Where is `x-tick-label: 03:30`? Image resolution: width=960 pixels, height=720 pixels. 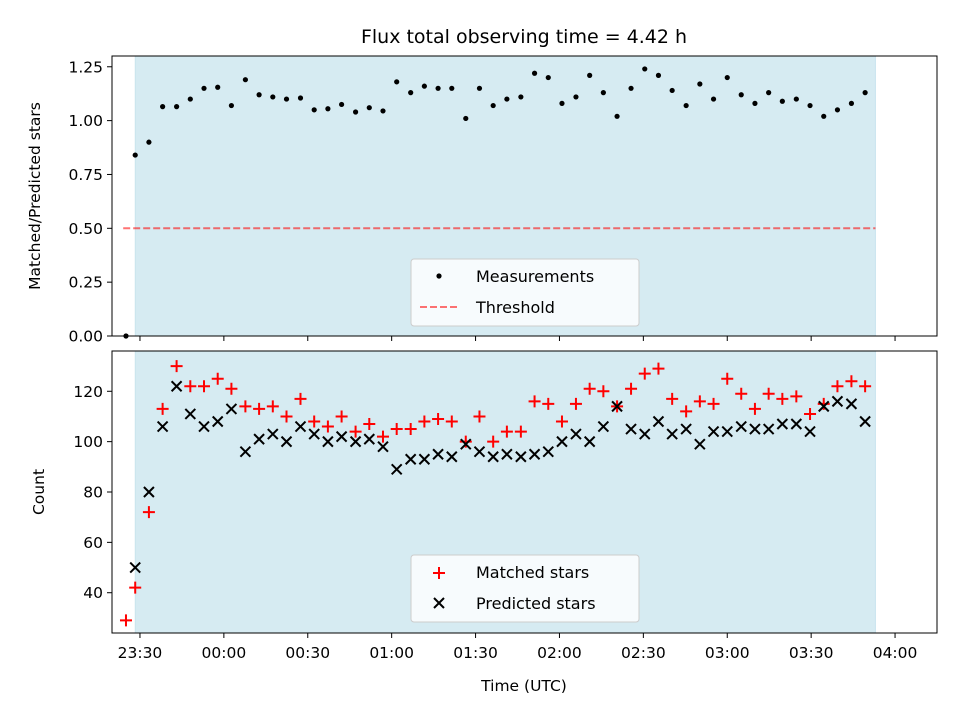
x-tick-label: 03:30 is located at coordinates (811, 653).